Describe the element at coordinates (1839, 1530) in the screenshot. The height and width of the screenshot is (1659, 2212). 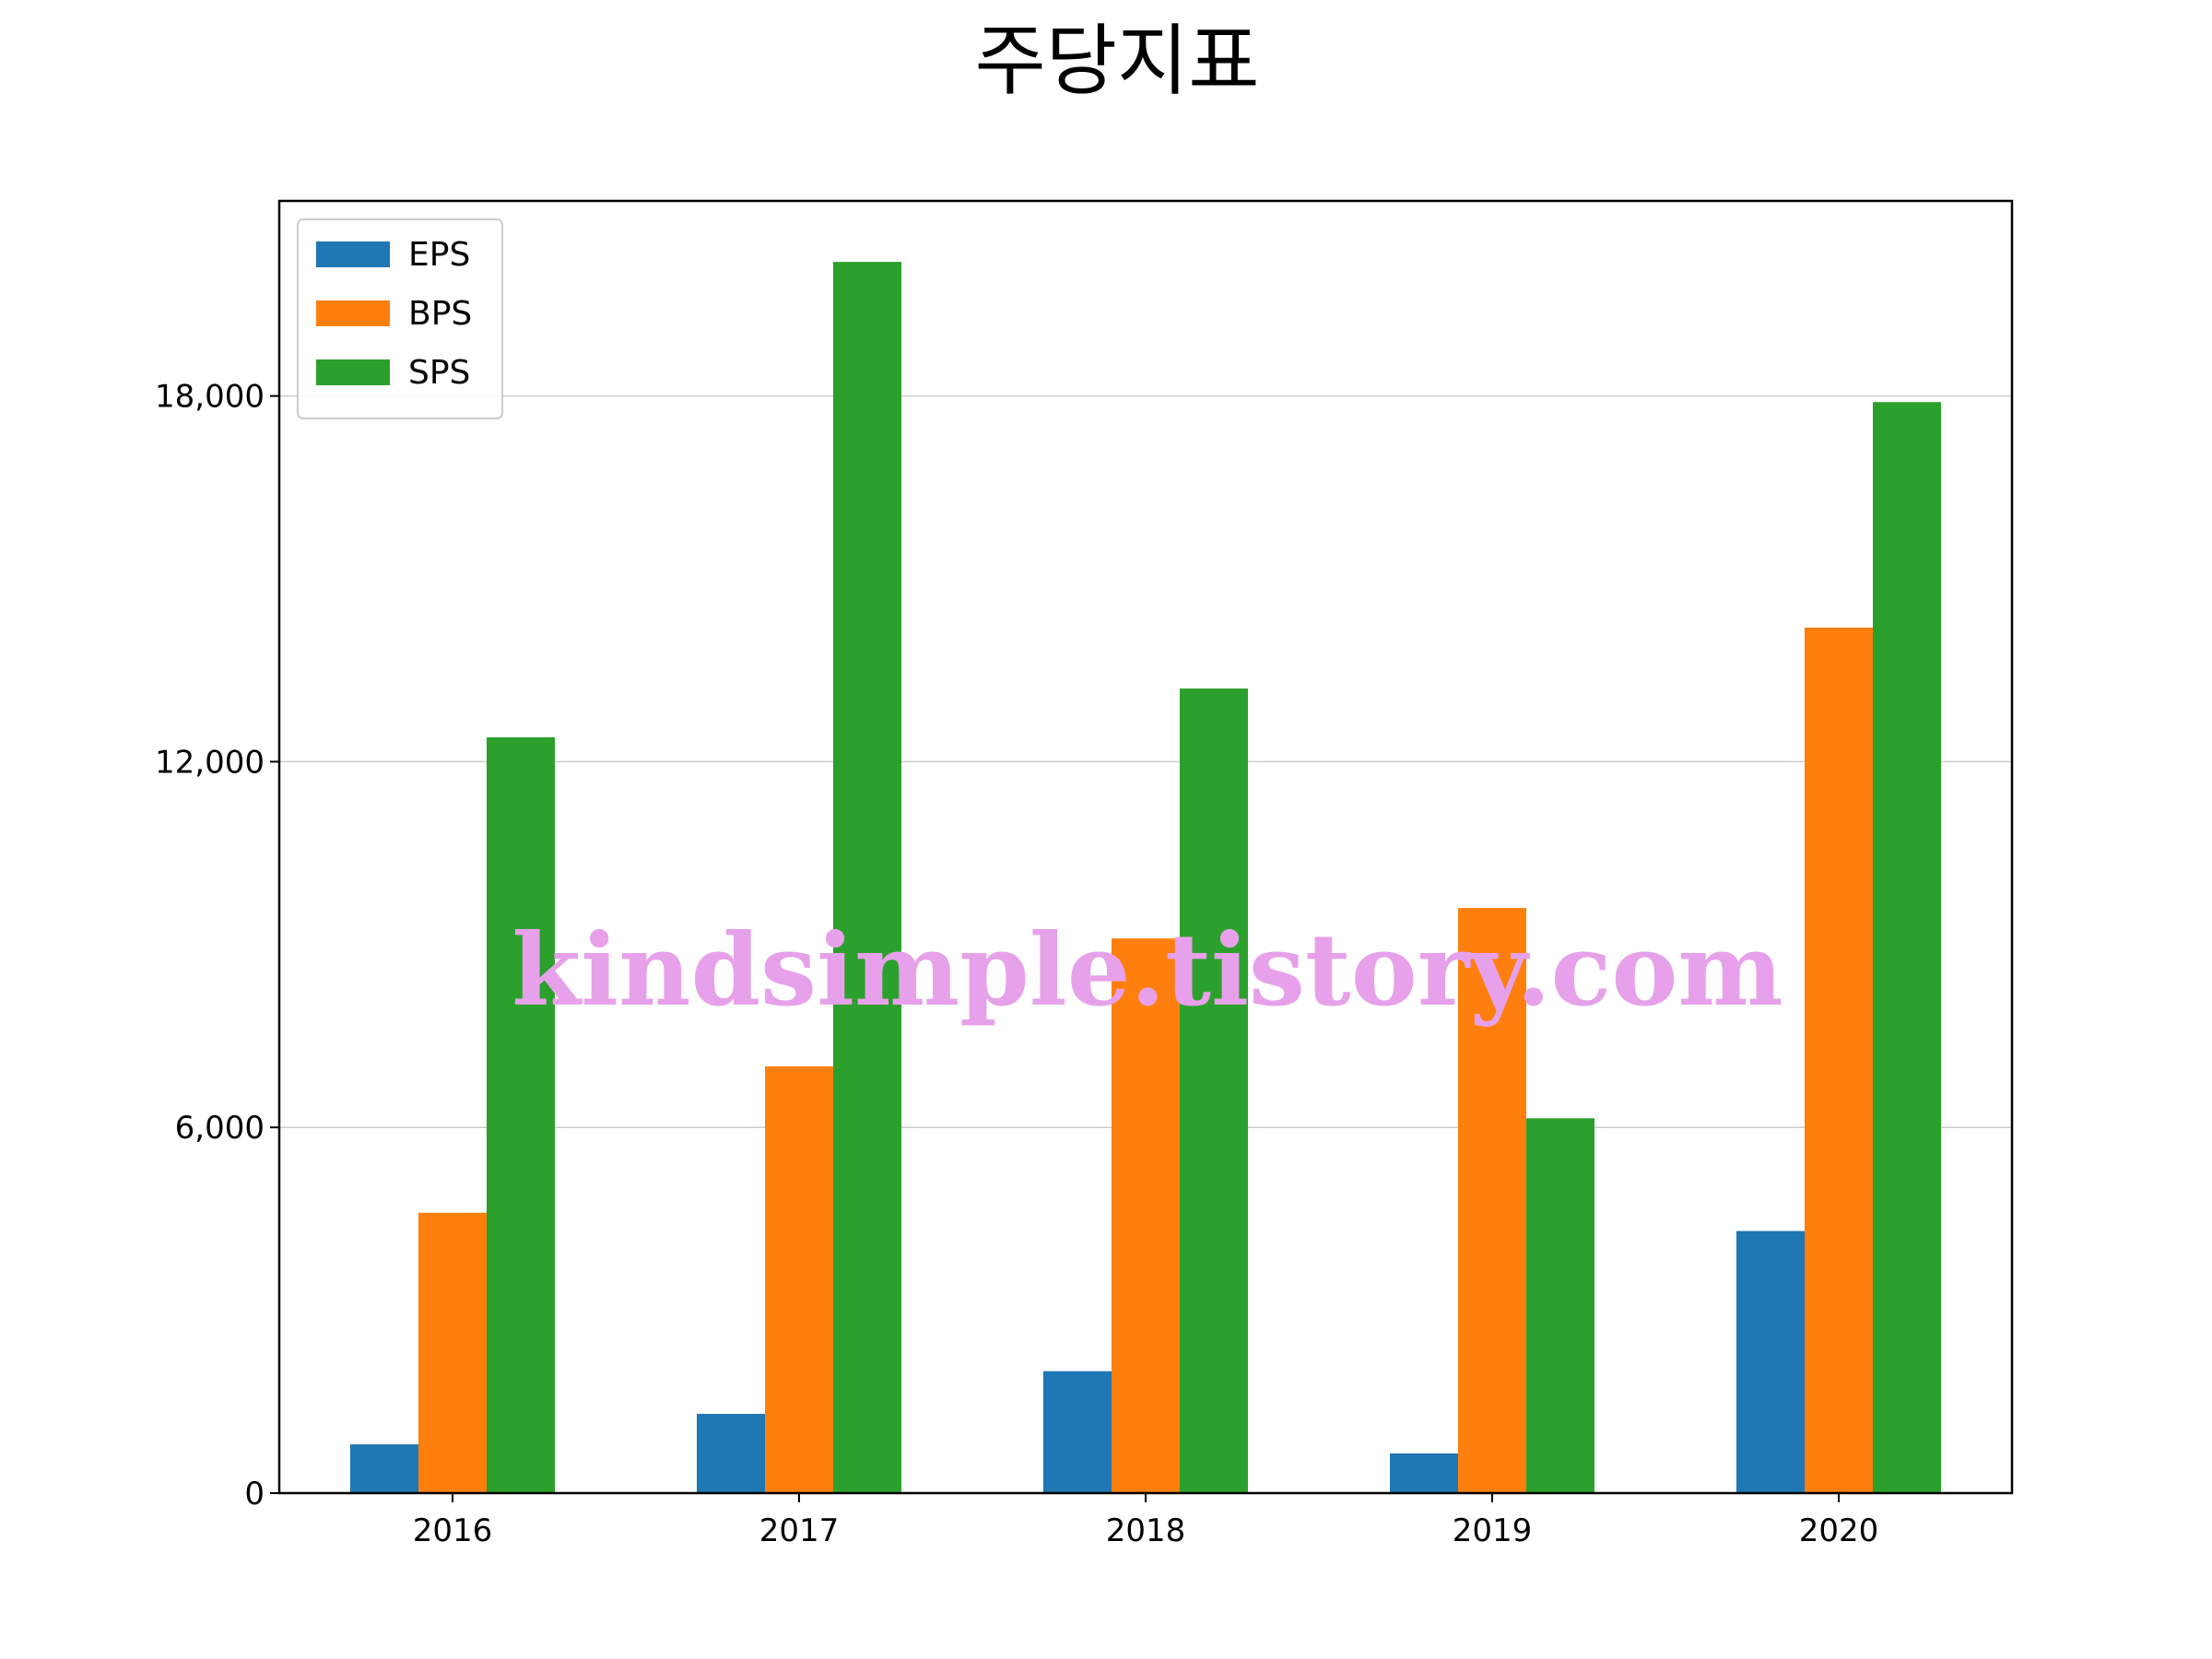
I see `x-tick-label: 2020` at that location.